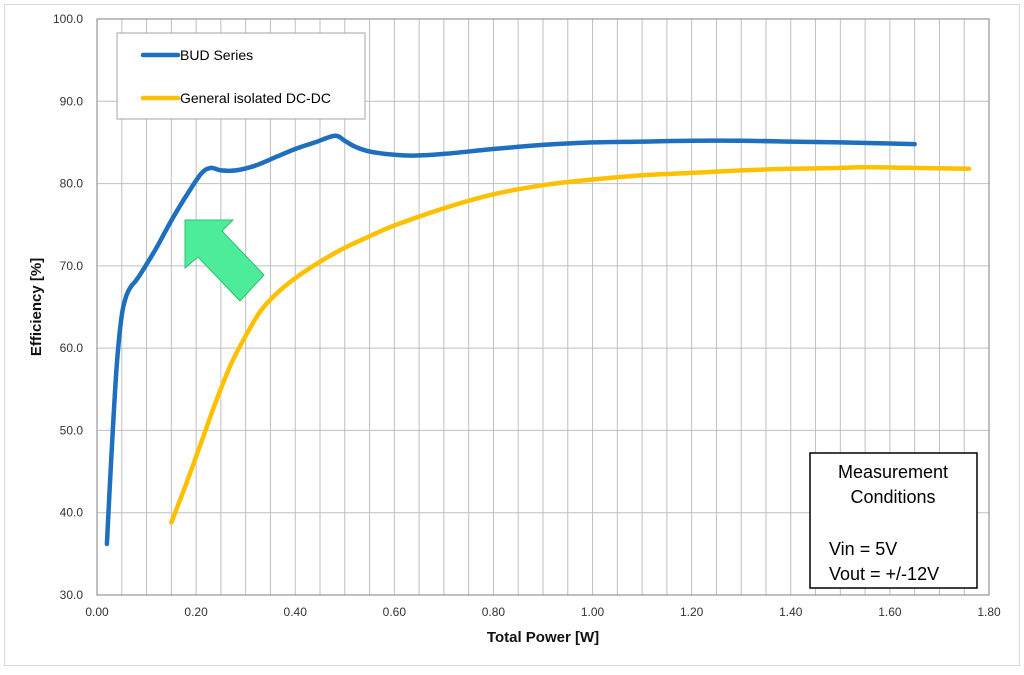 This screenshot has width=1024, height=675. I want to click on y-tick-label: 80.0, so click(72, 184).